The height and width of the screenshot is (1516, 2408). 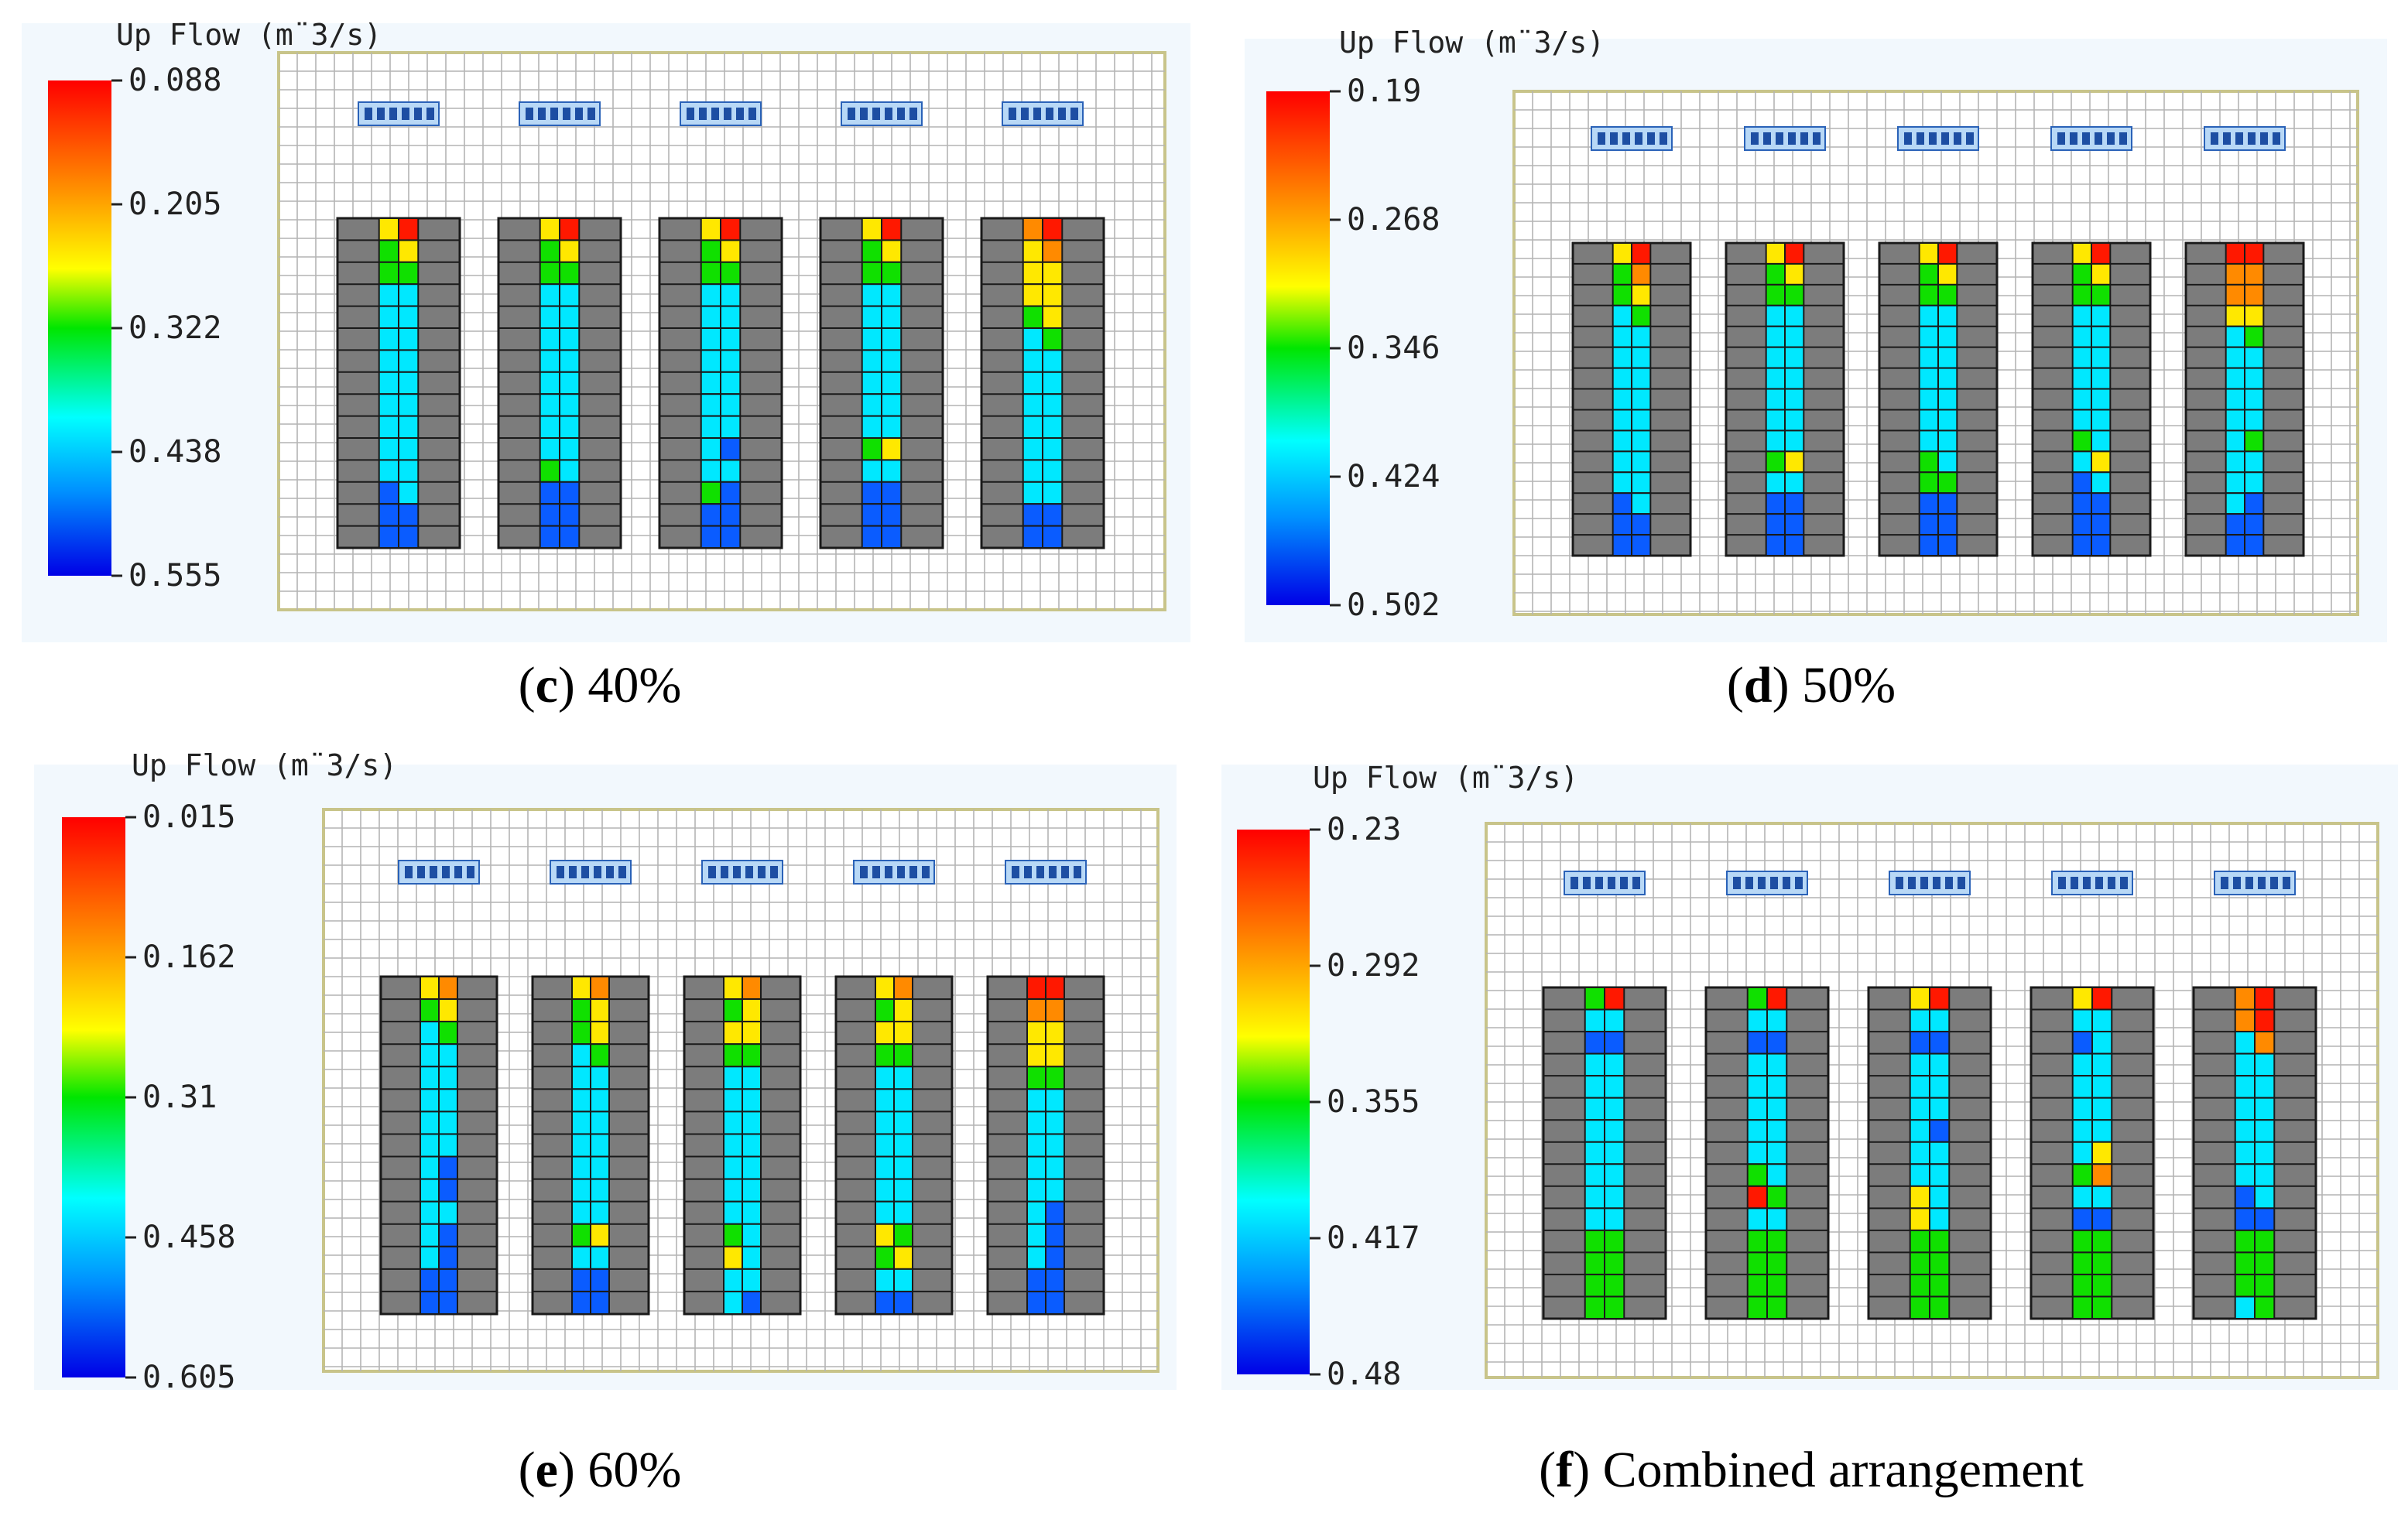 What do you see at coordinates (188, 957) in the screenshot?
I see `colorbar-tick-label: 0.162` at bounding box center [188, 957].